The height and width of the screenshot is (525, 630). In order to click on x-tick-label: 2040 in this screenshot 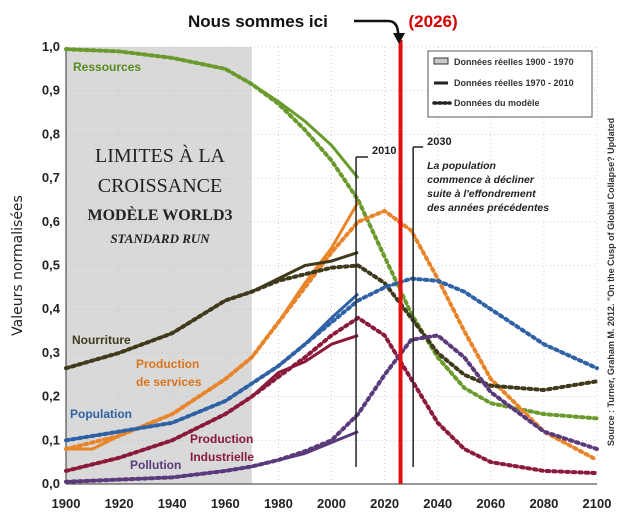, I will do `click(437, 503)`.